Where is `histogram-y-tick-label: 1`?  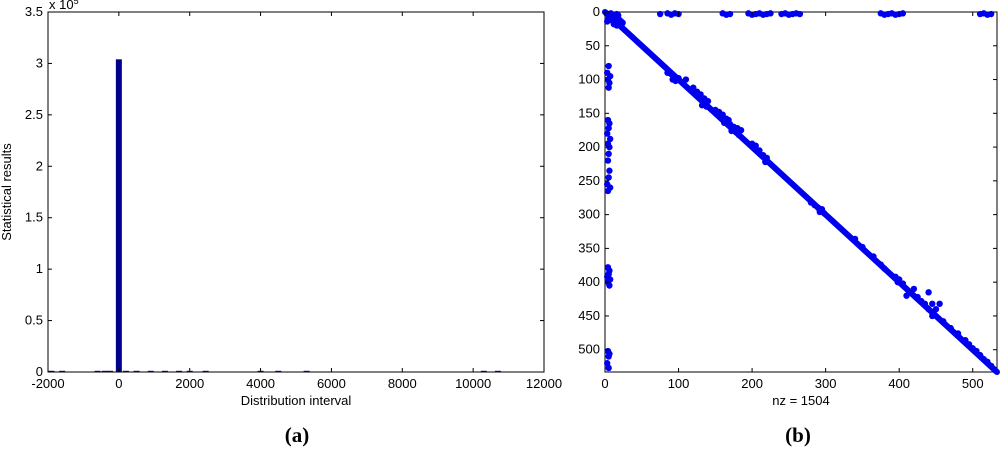 histogram-y-tick-label: 1 is located at coordinates (39, 268).